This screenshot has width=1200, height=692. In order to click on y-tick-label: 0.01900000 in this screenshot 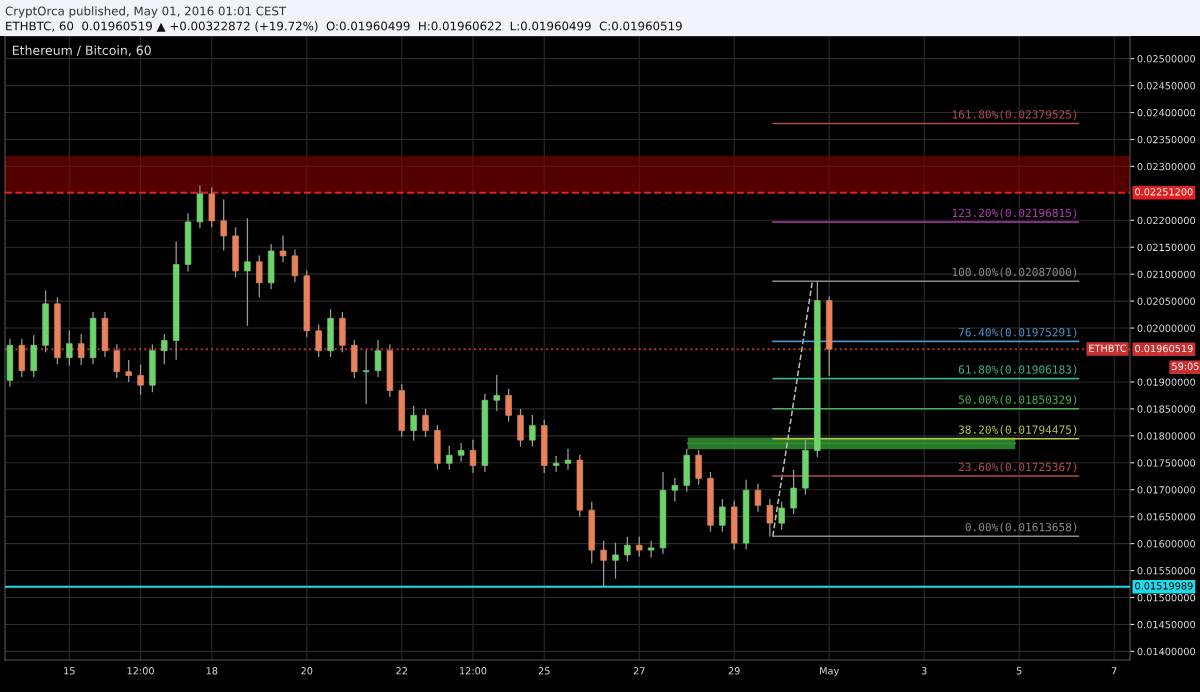, I will do `click(1166, 382)`.